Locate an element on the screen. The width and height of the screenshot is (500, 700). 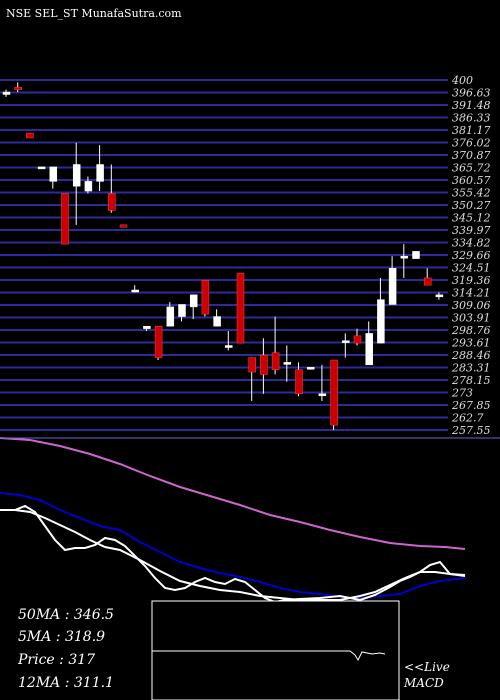
macd-live-label: <<Live is located at coordinates (427, 667).